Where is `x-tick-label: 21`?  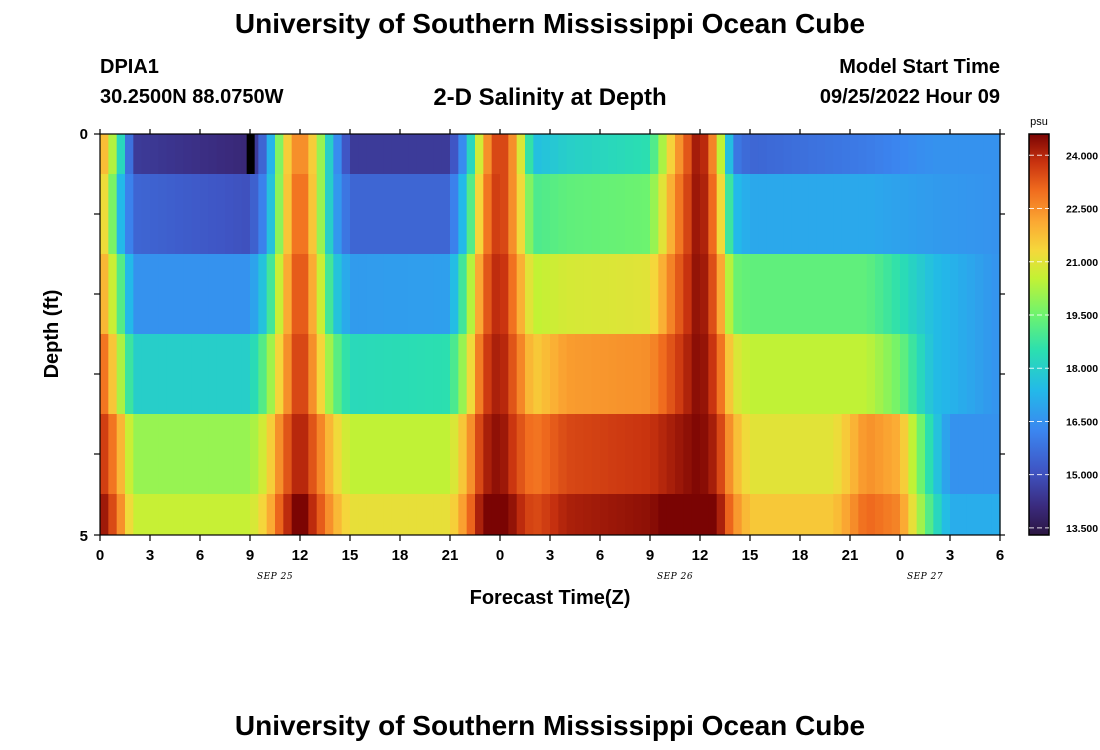
x-tick-label: 21 is located at coordinates (450, 555).